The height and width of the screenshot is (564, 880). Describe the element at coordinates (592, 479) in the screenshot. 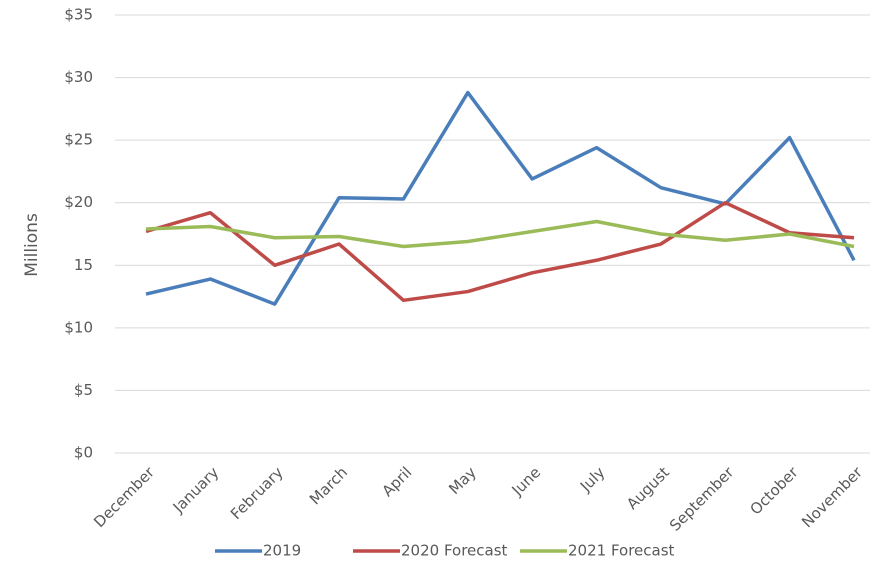

I see `x-tick-label: July` at that location.